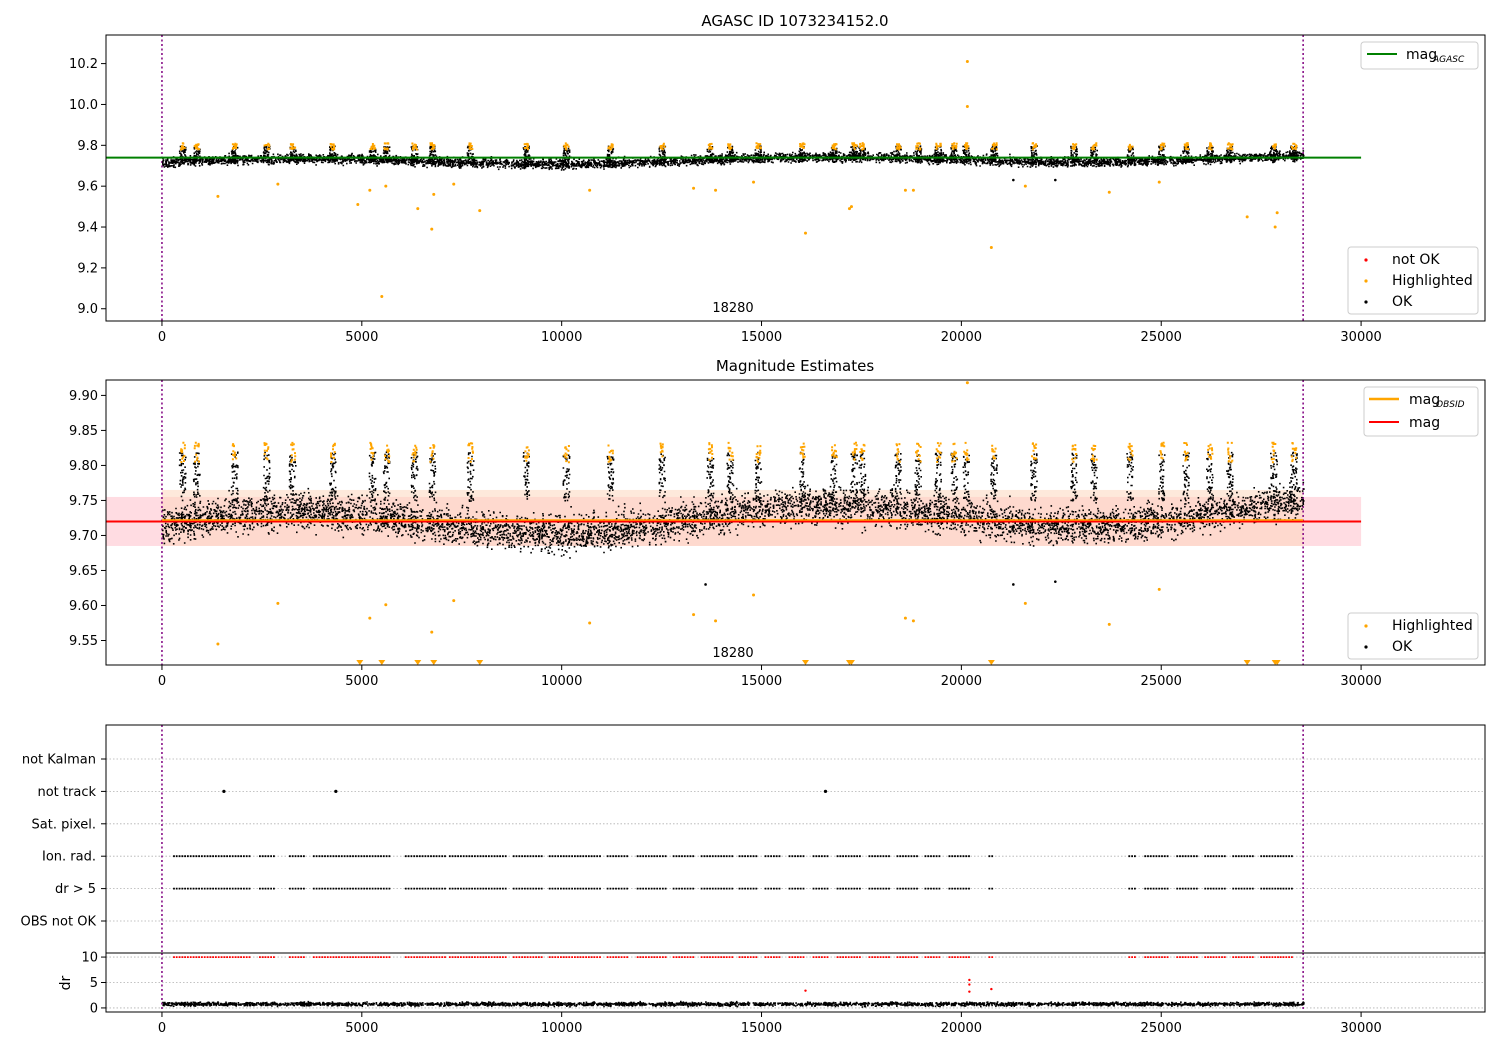 Image resolution: width=1500 pixels, height=1050 pixels. I want to click on dr-red-outlier, so click(969, 980).